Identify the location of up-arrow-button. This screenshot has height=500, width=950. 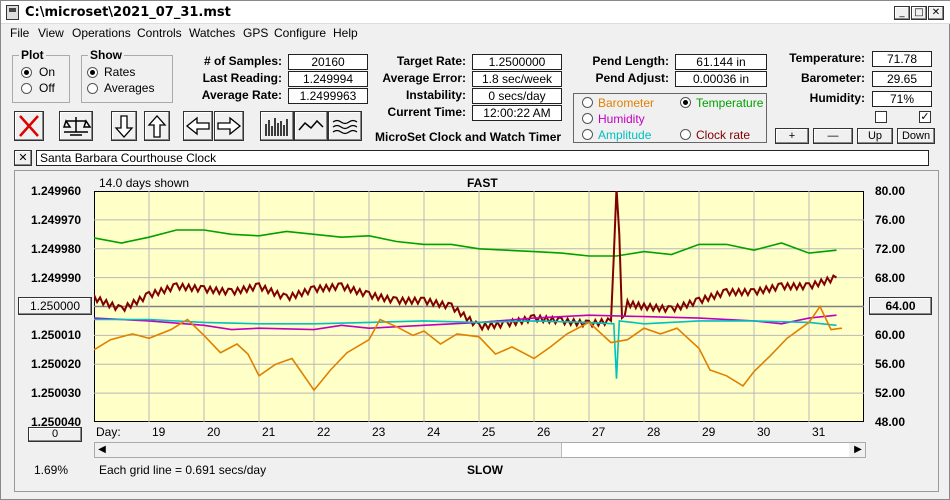
(157, 126).